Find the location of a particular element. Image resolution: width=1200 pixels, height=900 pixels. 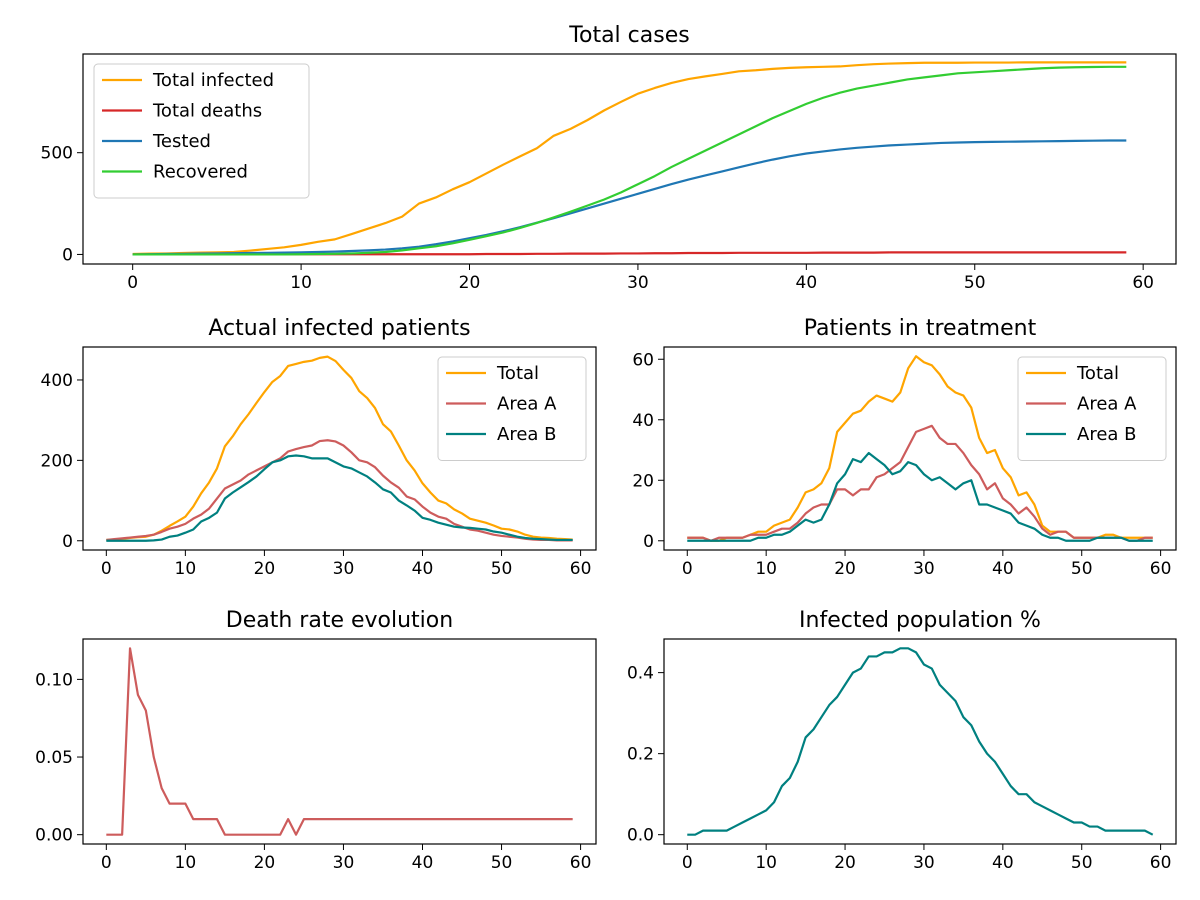

y-tick-label: 0.05 is located at coordinates (54, 758).